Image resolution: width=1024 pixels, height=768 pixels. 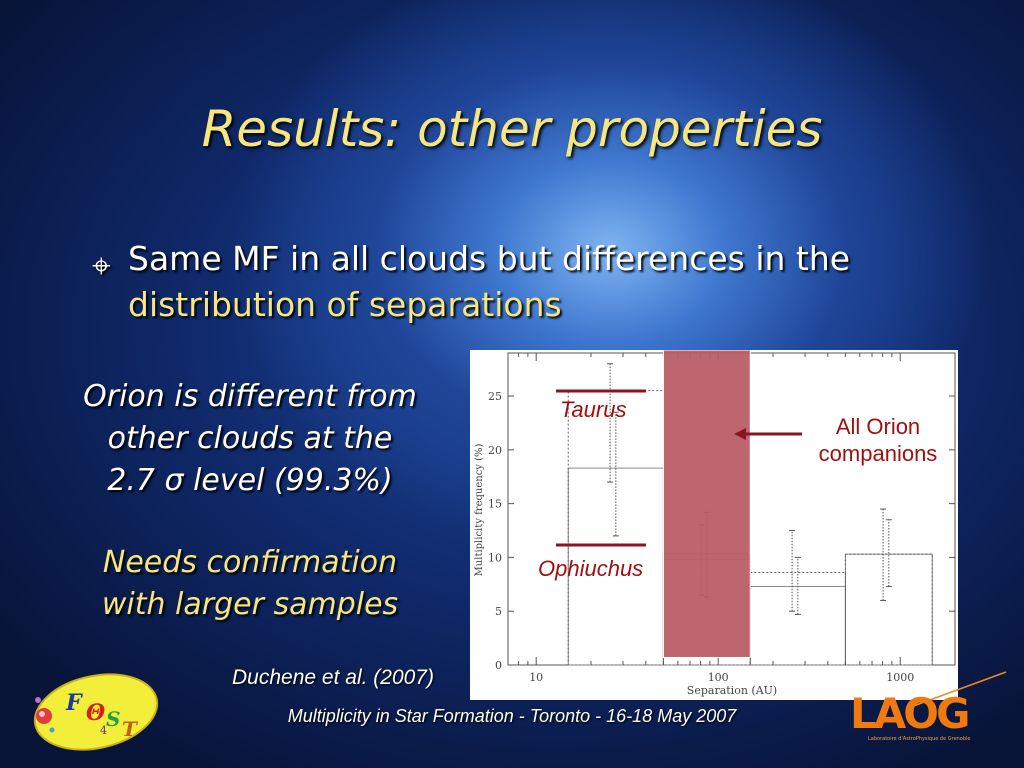 What do you see at coordinates (345, 304) in the screenshot?
I see `bullet-text-highlight: distribution of separations` at bounding box center [345, 304].